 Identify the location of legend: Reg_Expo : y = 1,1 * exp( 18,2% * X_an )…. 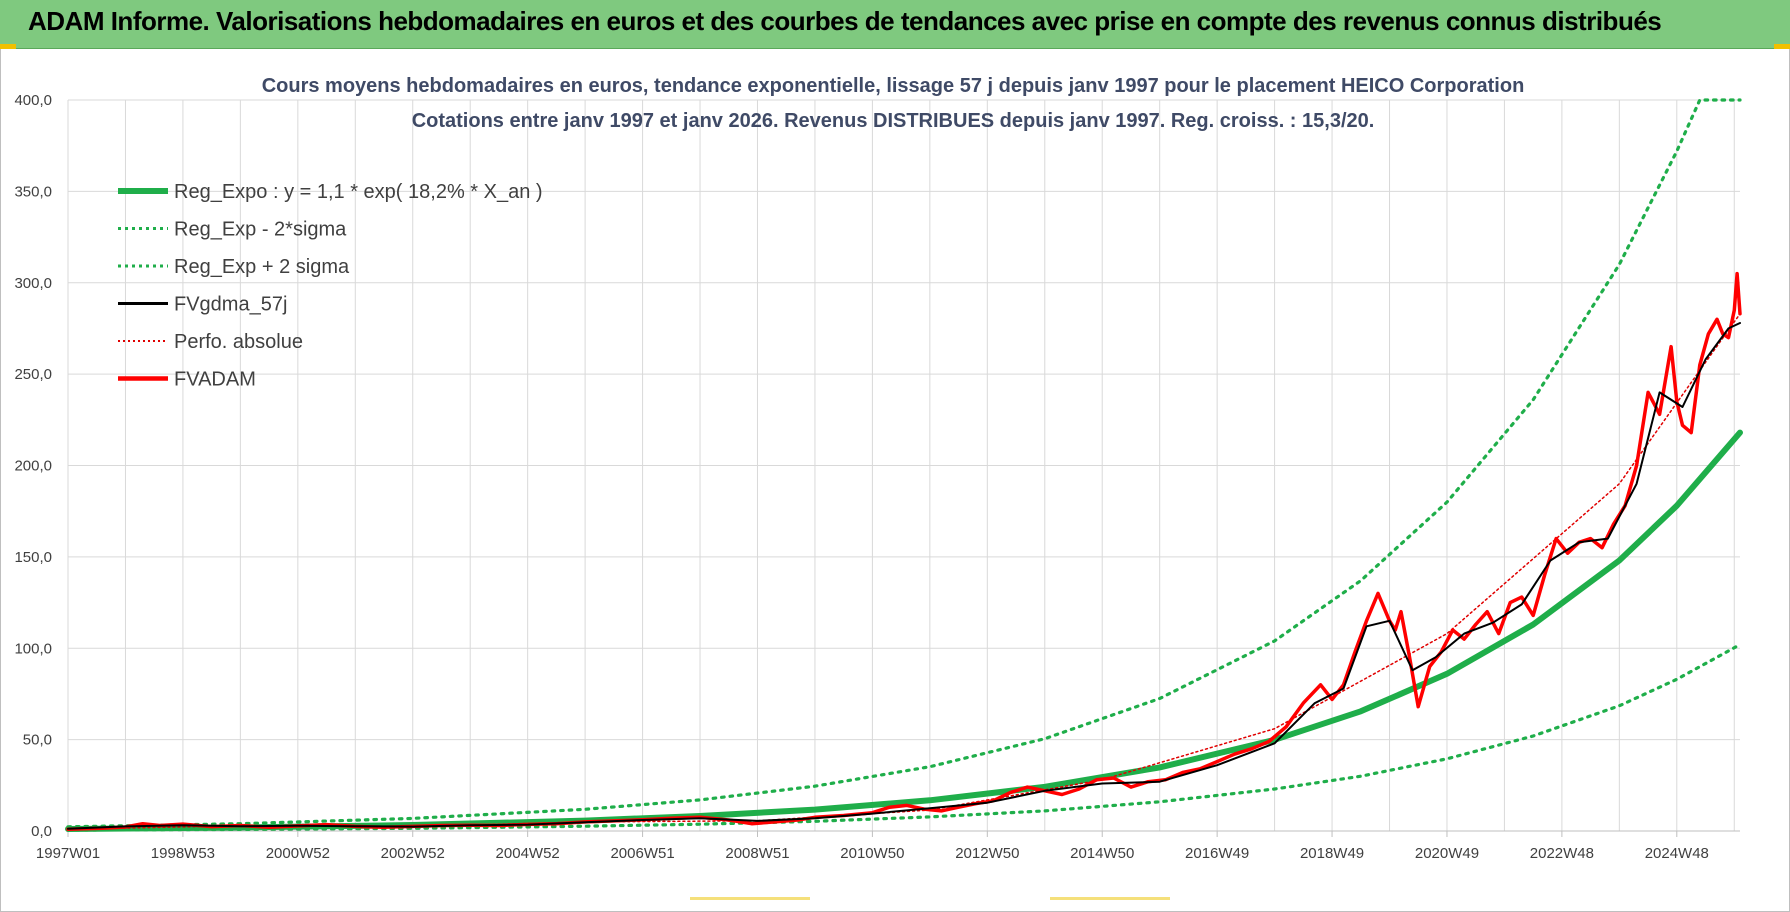
(330, 286).